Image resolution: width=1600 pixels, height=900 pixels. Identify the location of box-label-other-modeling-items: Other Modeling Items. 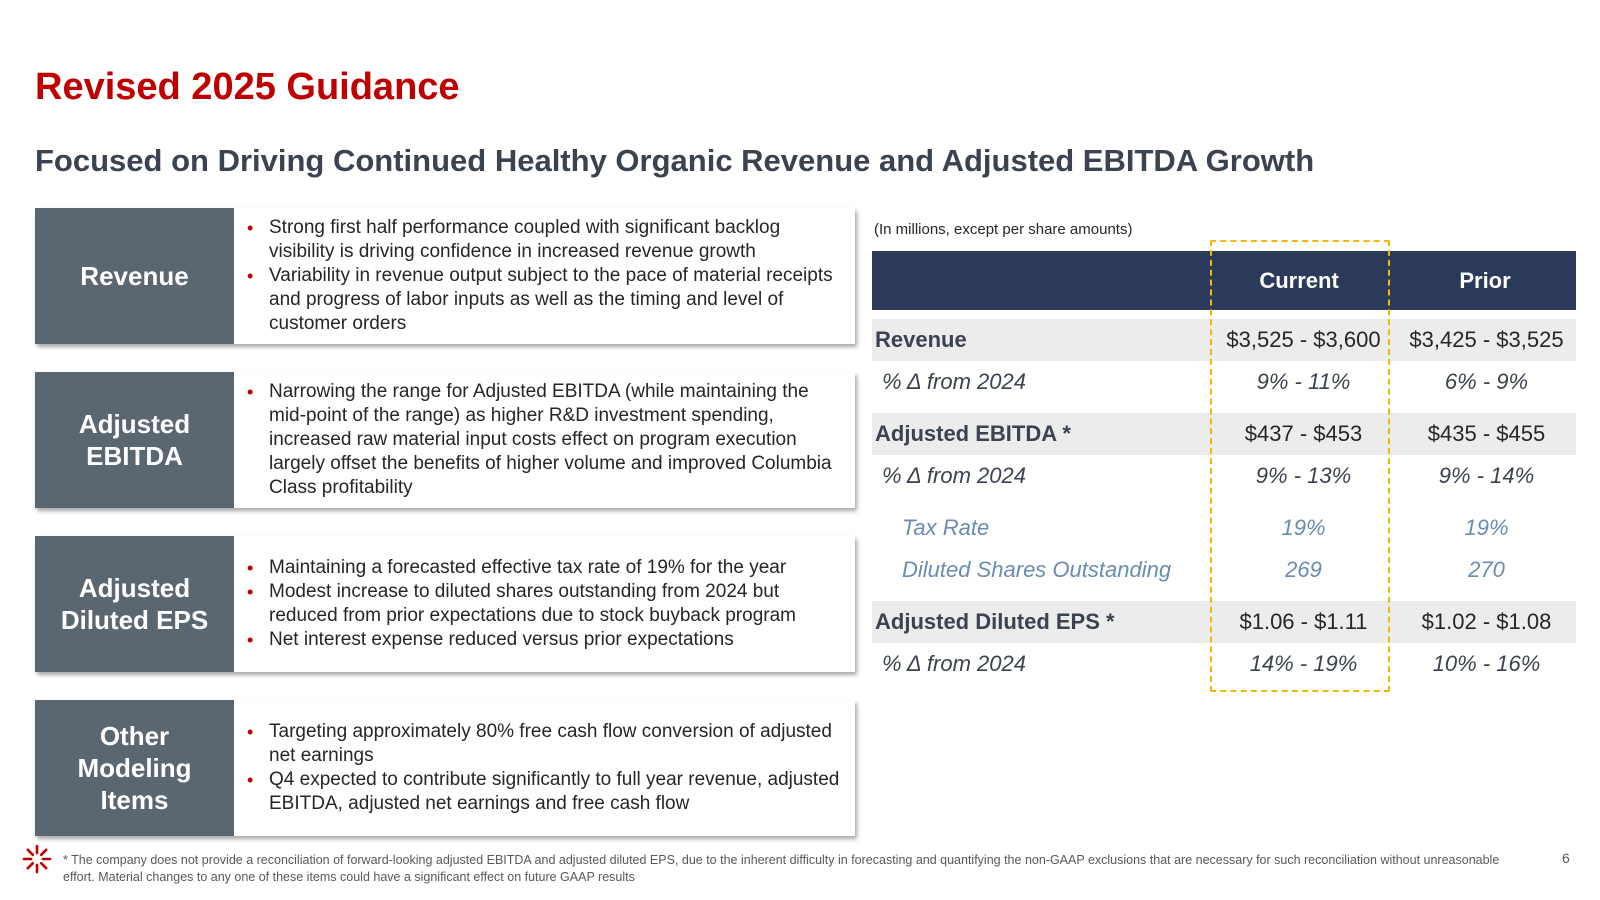
(134, 768).